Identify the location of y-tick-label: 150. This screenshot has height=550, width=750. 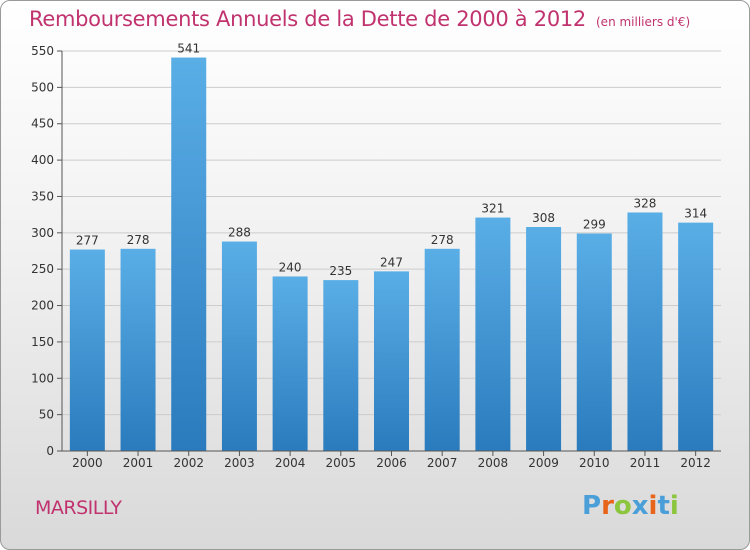
(42, 342).